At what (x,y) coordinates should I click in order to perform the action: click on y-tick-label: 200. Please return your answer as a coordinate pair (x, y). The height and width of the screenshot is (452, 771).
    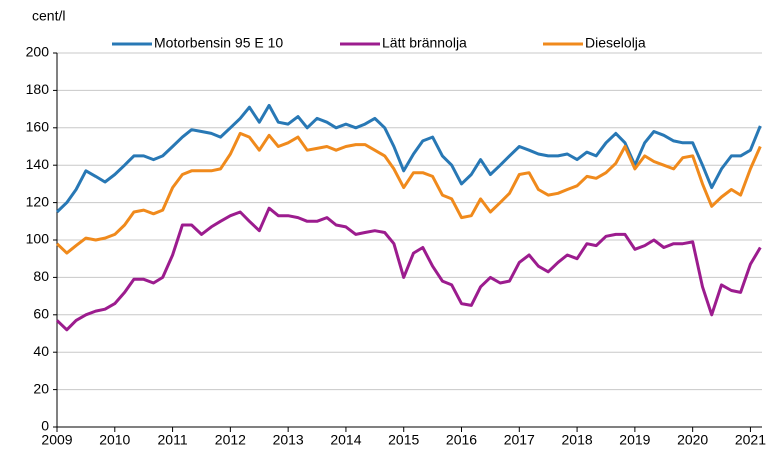
    Looking at the image, I should click on (38, 52).